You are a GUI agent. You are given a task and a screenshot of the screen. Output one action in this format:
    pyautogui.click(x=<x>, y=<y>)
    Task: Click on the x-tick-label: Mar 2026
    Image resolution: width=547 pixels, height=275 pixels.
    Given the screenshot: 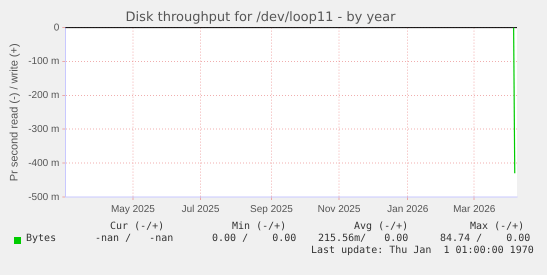 What is the action you would take?
    pyautogui.click(x=474, y=209)
    